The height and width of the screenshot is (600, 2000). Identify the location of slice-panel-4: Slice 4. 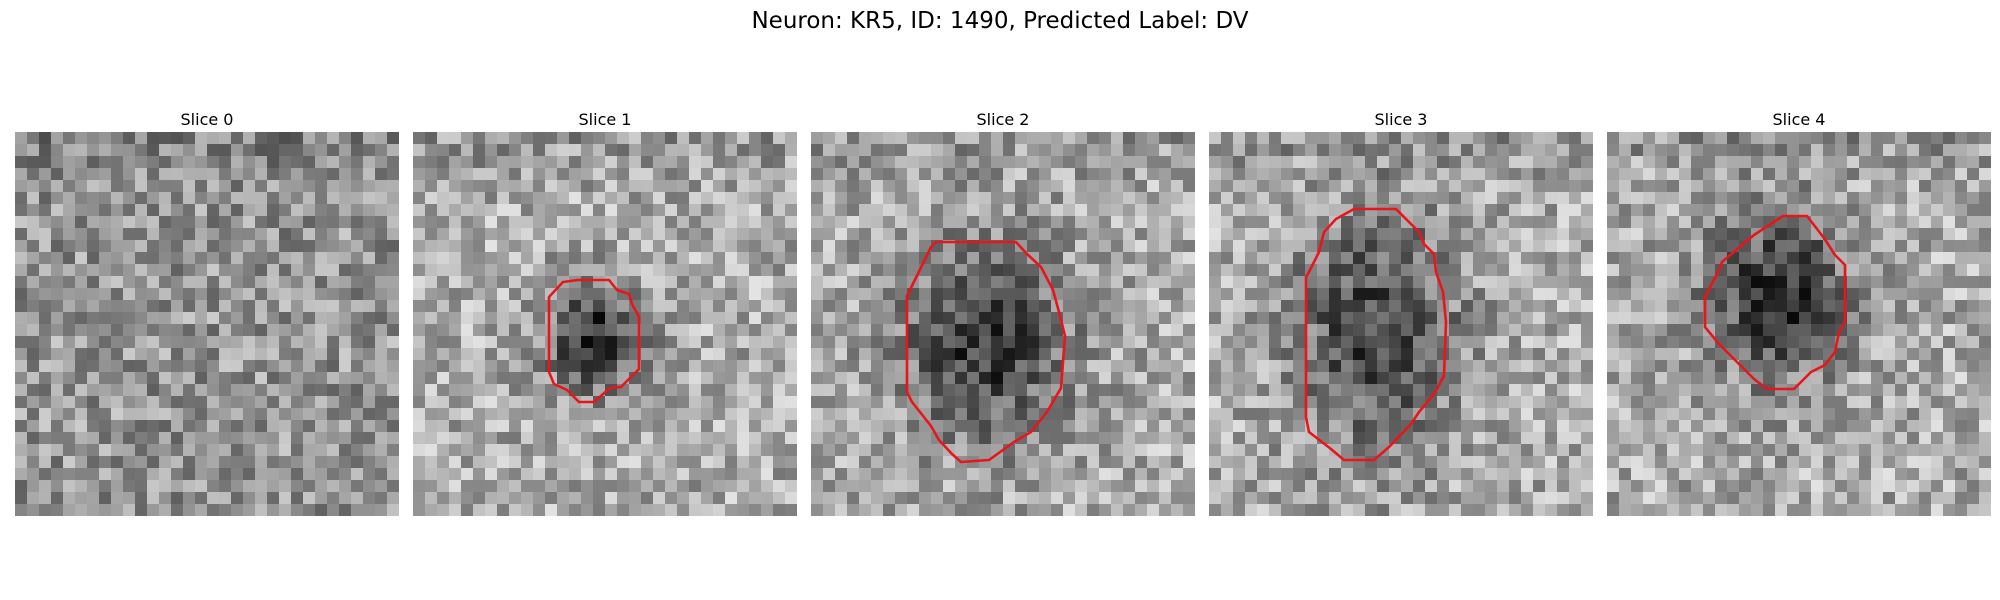
(1799, 312).